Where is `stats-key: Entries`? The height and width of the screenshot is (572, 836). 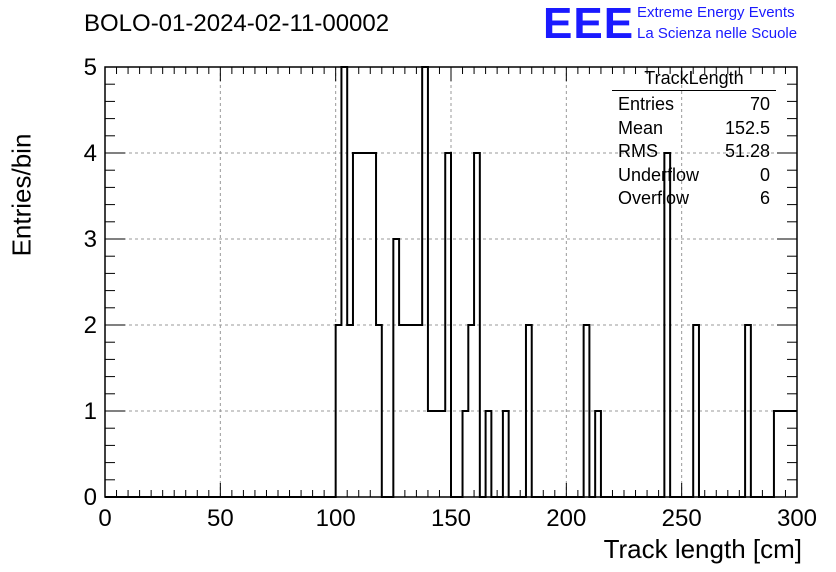
stats-key: Entries is located at coordinates (646, 104).